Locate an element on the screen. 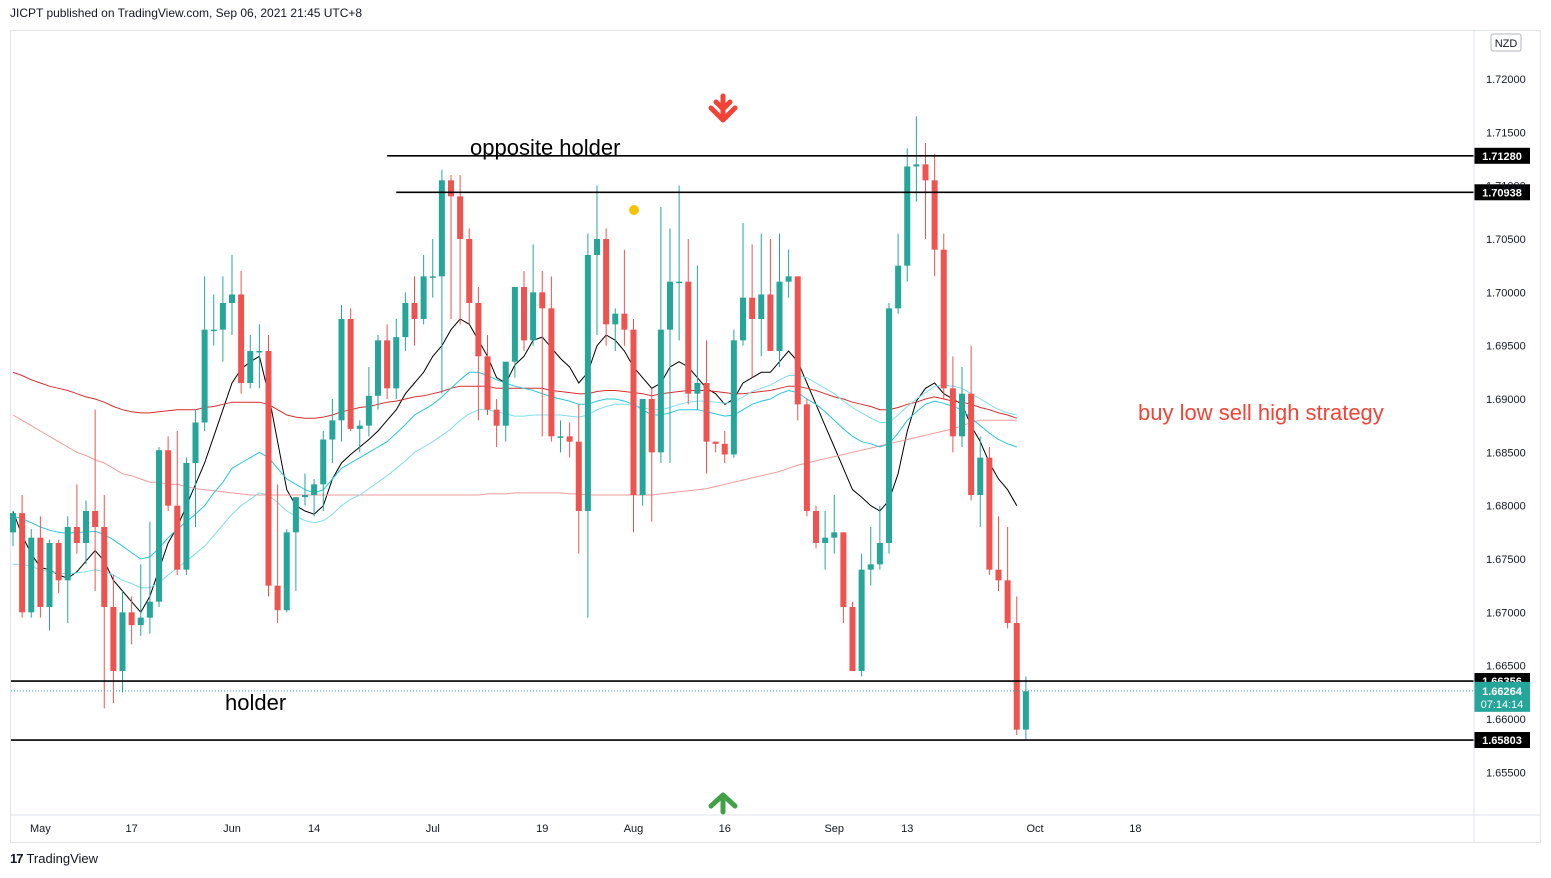 The image size is (1551, 878). currency-badge is located at coordinates (1506, 42).